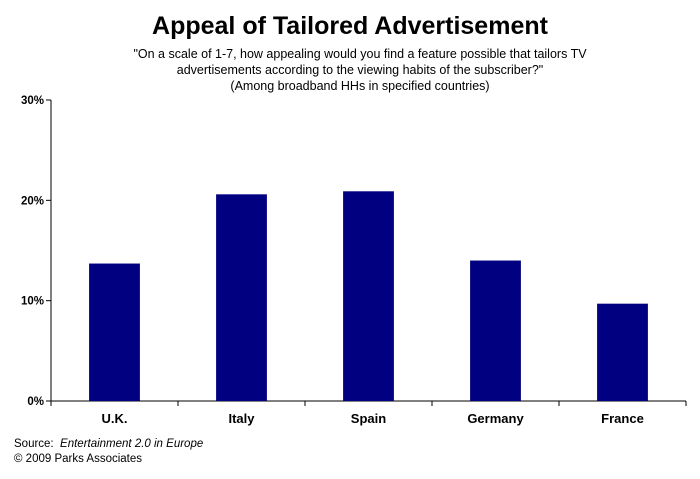 Image resolution: width=700 pixels, height=479 pixels. I want to click on x-axis, so click(368, 403).